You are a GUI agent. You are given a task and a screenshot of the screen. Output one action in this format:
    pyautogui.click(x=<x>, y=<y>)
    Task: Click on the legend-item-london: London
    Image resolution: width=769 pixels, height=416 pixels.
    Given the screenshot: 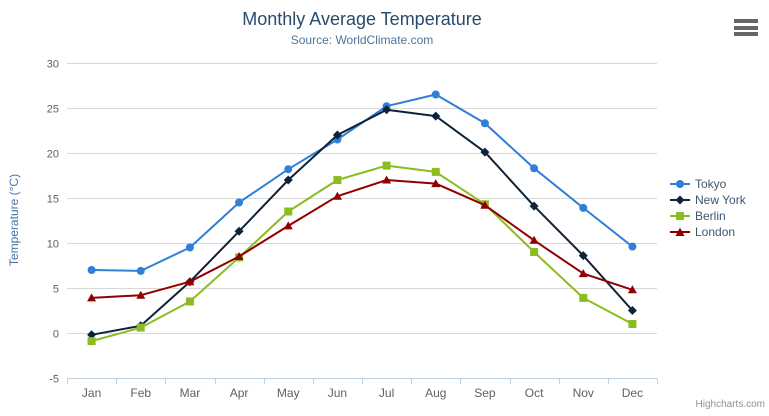 What is the action you would take?
    pyautogui.click(x=708, y=231)
    